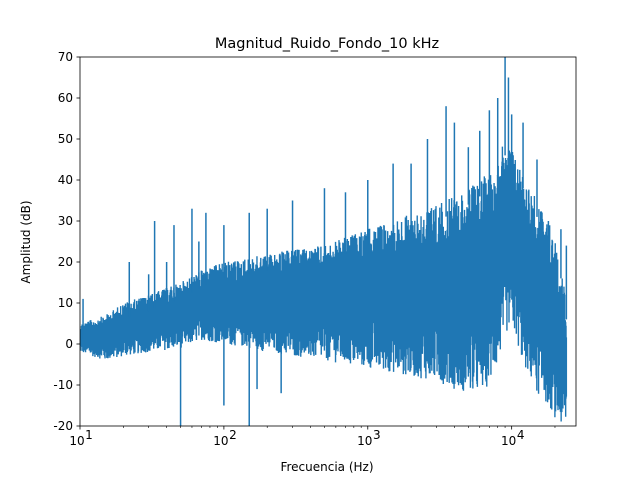 The width and height of the screenshot is (639, 479). I want to click on x-axis-label: Frecuencia (Hz), so click(326, 467).